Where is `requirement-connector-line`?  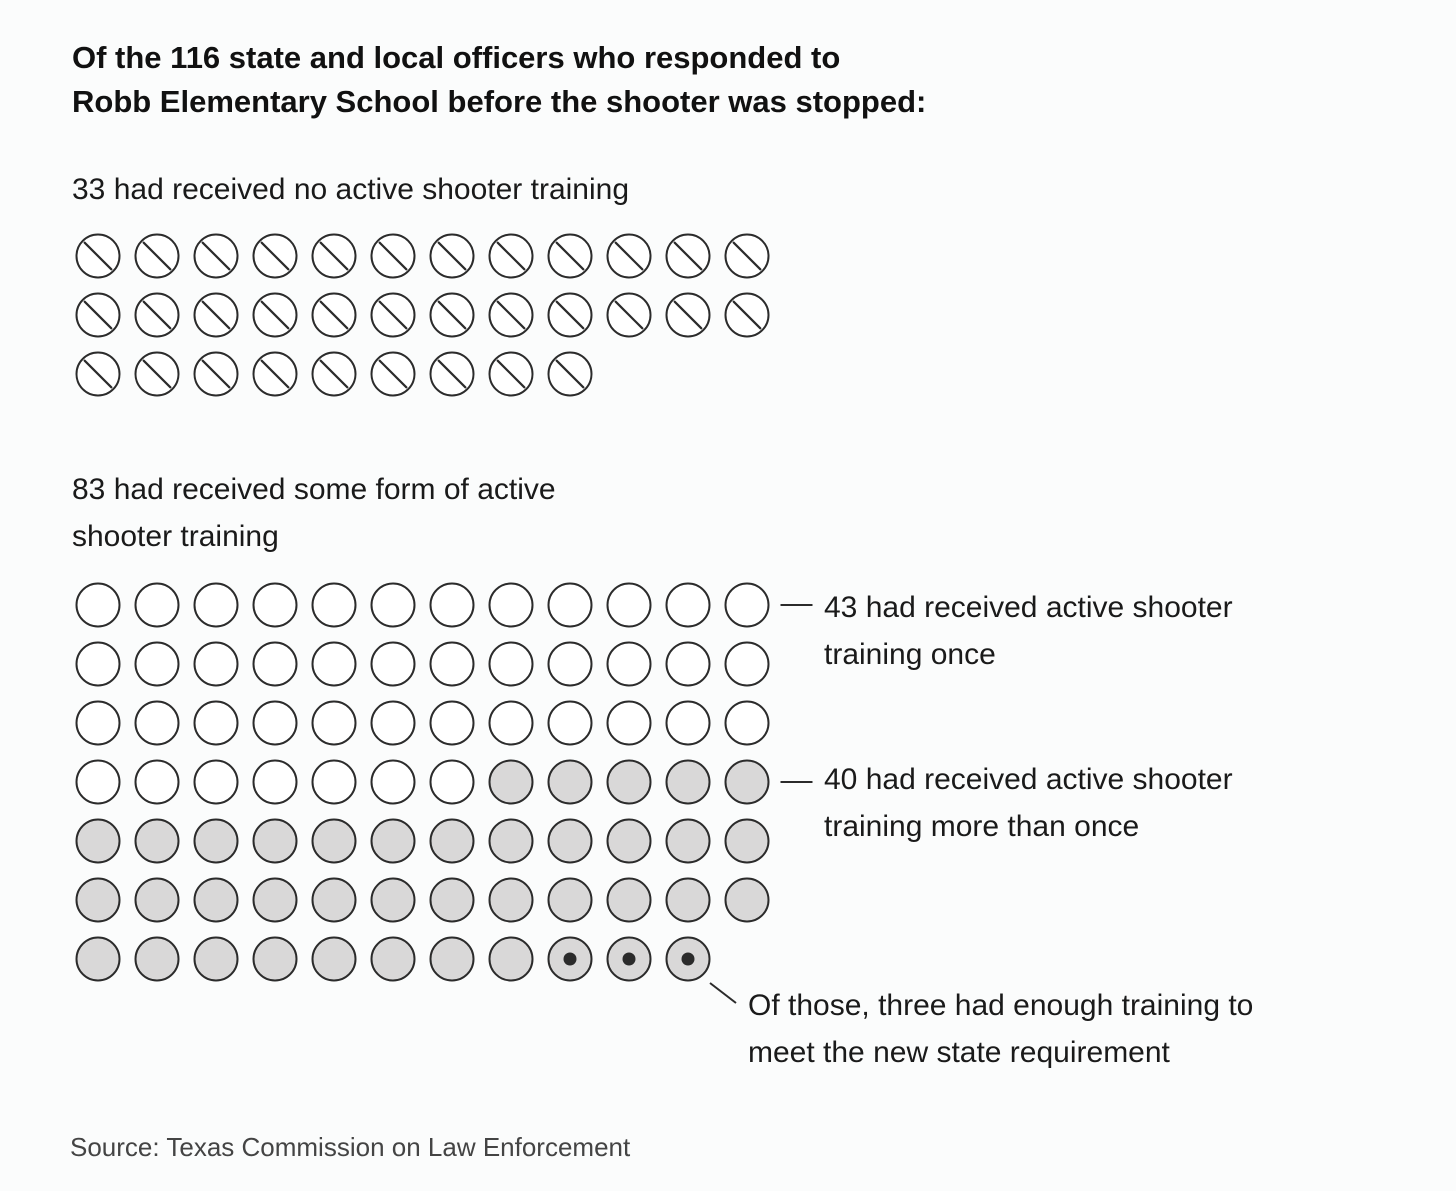
requirement-connector-line is located at coordinates (723, 993).